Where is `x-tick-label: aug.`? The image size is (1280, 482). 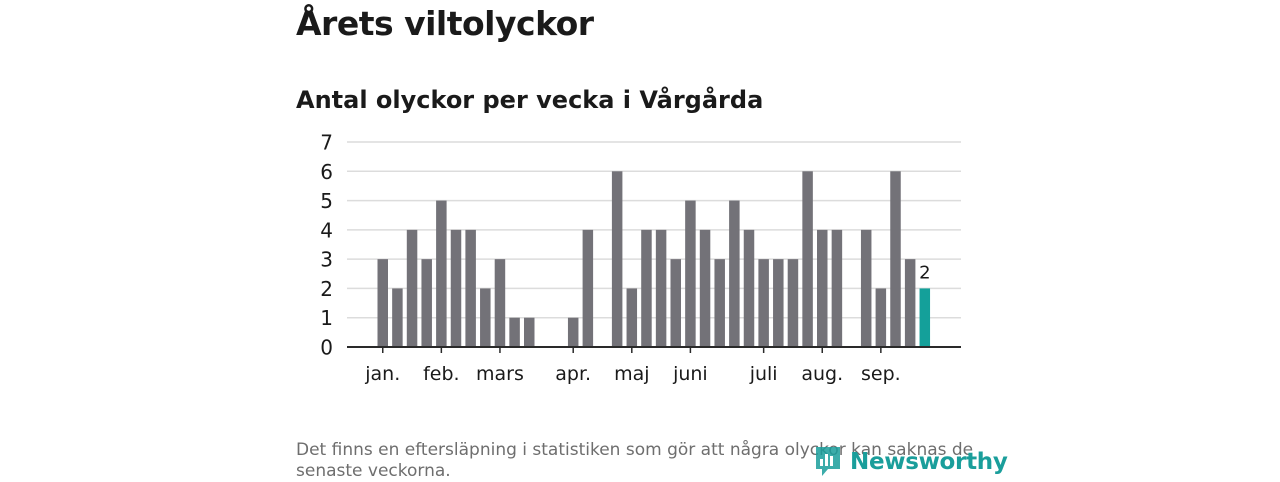
x-tick-label: aug. is located at coordinates (822, 374).